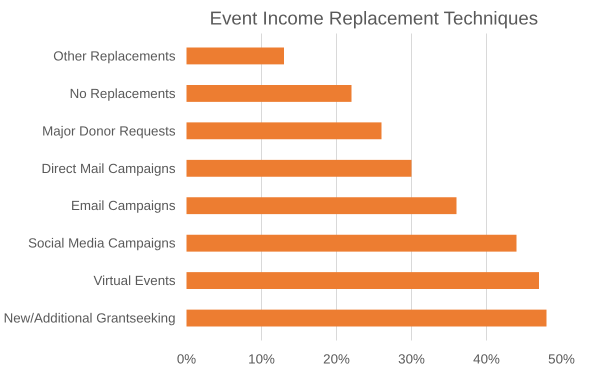  I want to click on y-tick-label: New/Additional Grantseeking, so click(90, 318).